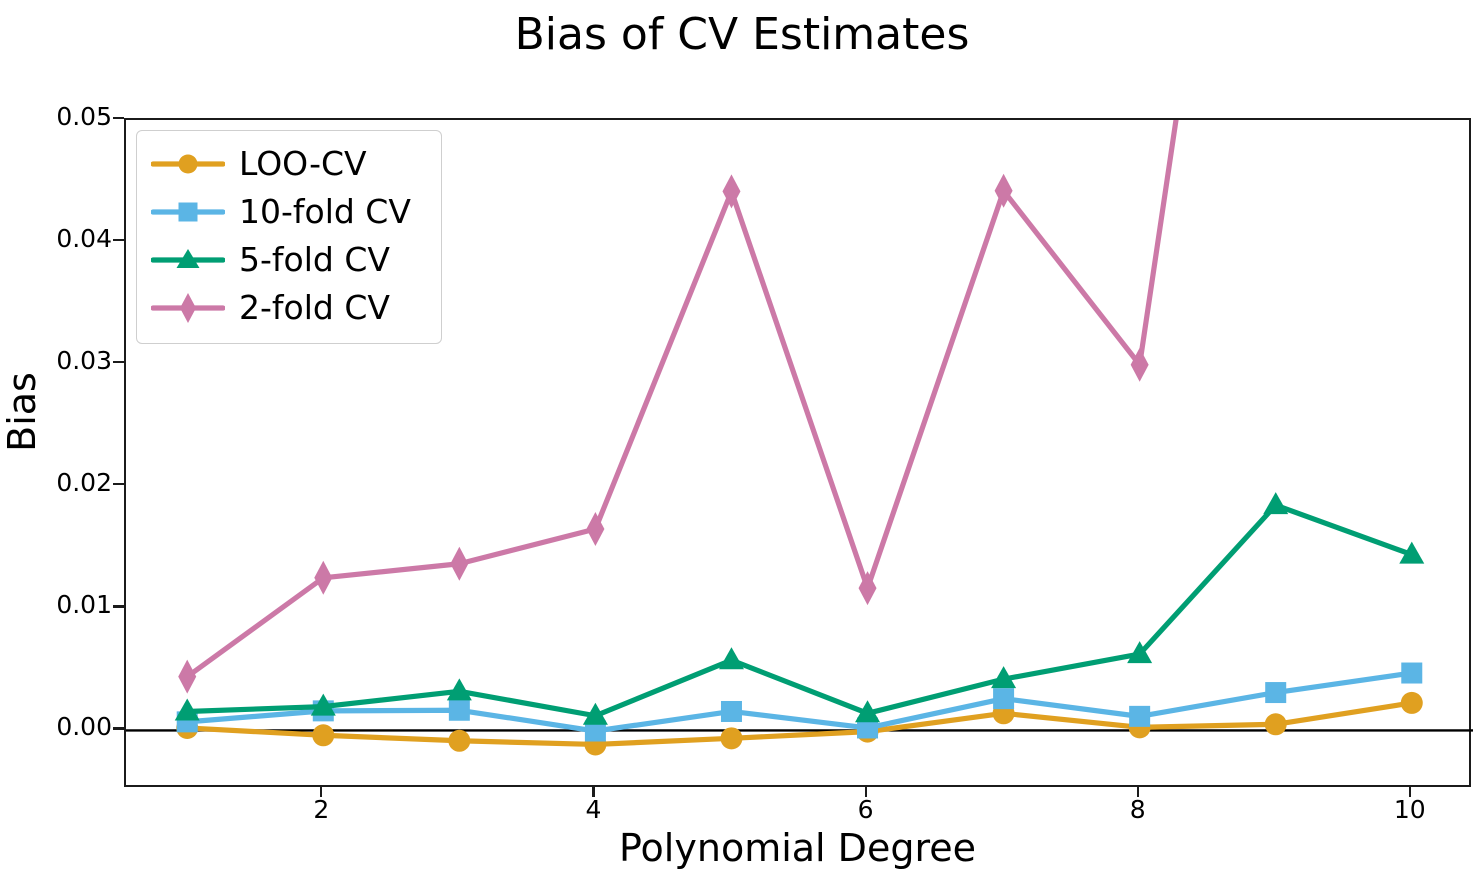 The width and height of the screenshot is (1484, 881). I want to click on y-axis-tick-label: 0.03, so click(84, 361).